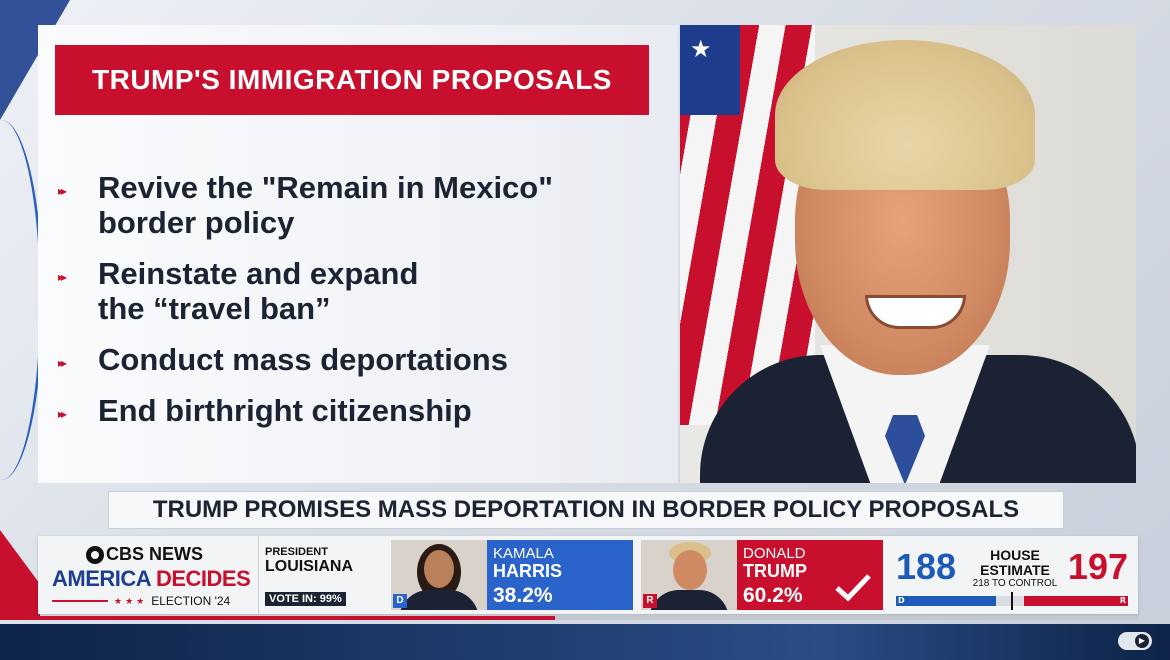 Image resolution: width=1170 pixels, height=660 pixels. Describe the element at coordinates (775, 571) in the screenshot. I see `candidate-last-name: TRUMP` at that location.